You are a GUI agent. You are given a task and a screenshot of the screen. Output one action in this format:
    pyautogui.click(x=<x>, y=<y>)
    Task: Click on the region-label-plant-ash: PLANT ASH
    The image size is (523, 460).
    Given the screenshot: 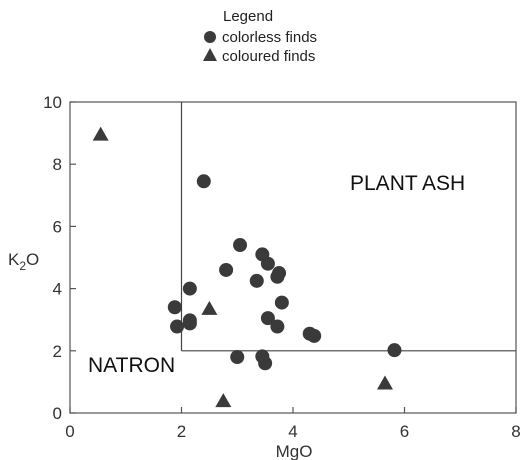 What is the action you would take?
    pyautogui.click(x=407, y=183)
    